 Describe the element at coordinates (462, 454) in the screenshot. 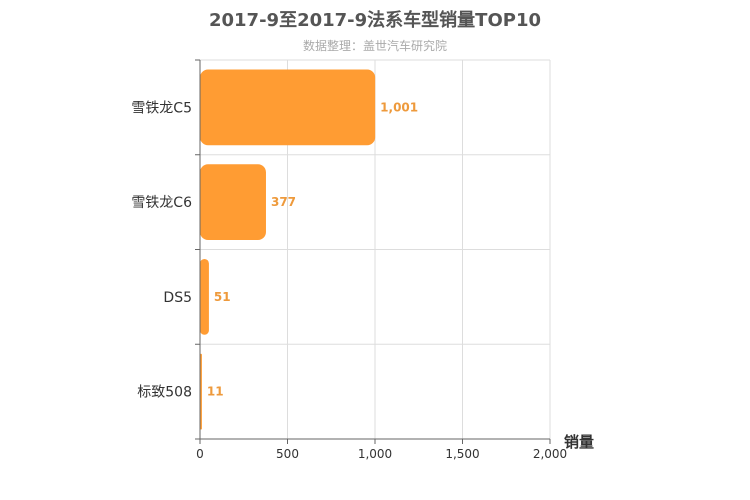

I see `x-tick-label: 1,500` at that location.